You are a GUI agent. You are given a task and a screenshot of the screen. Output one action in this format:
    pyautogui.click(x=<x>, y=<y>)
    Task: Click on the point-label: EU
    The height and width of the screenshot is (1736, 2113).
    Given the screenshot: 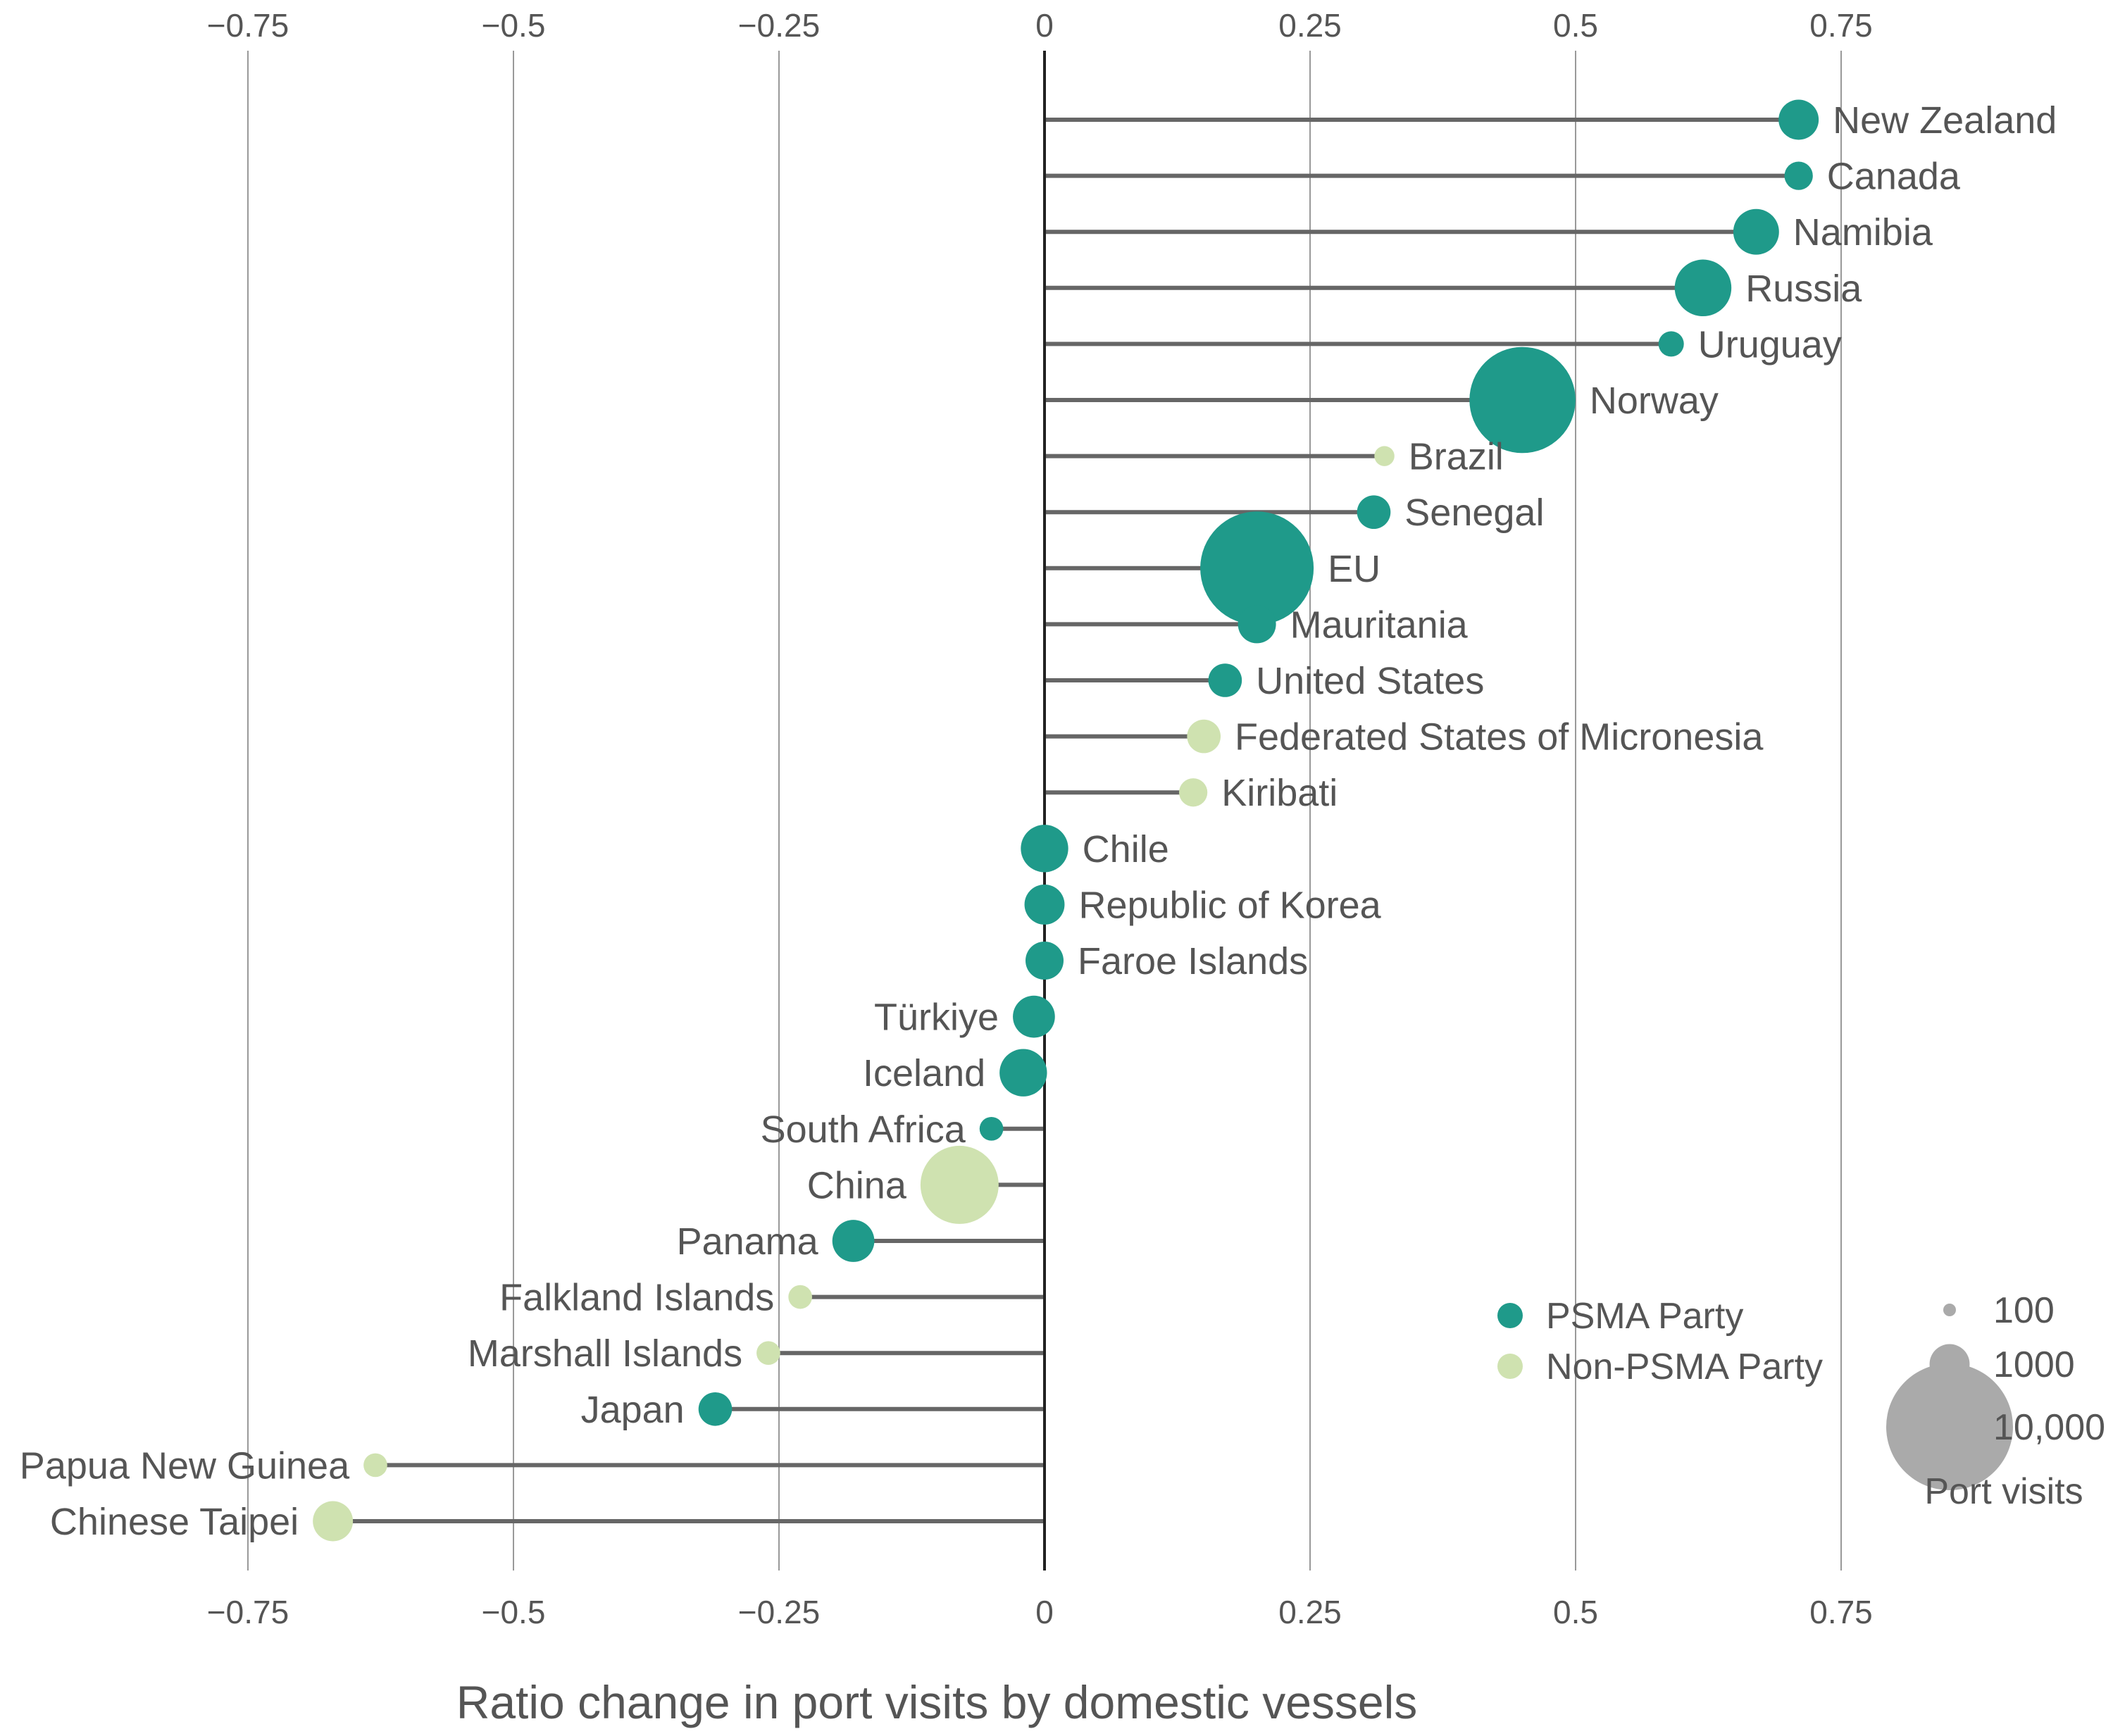 What is the action you would take?
    pyautogui.click(x=1354, y=569)
    